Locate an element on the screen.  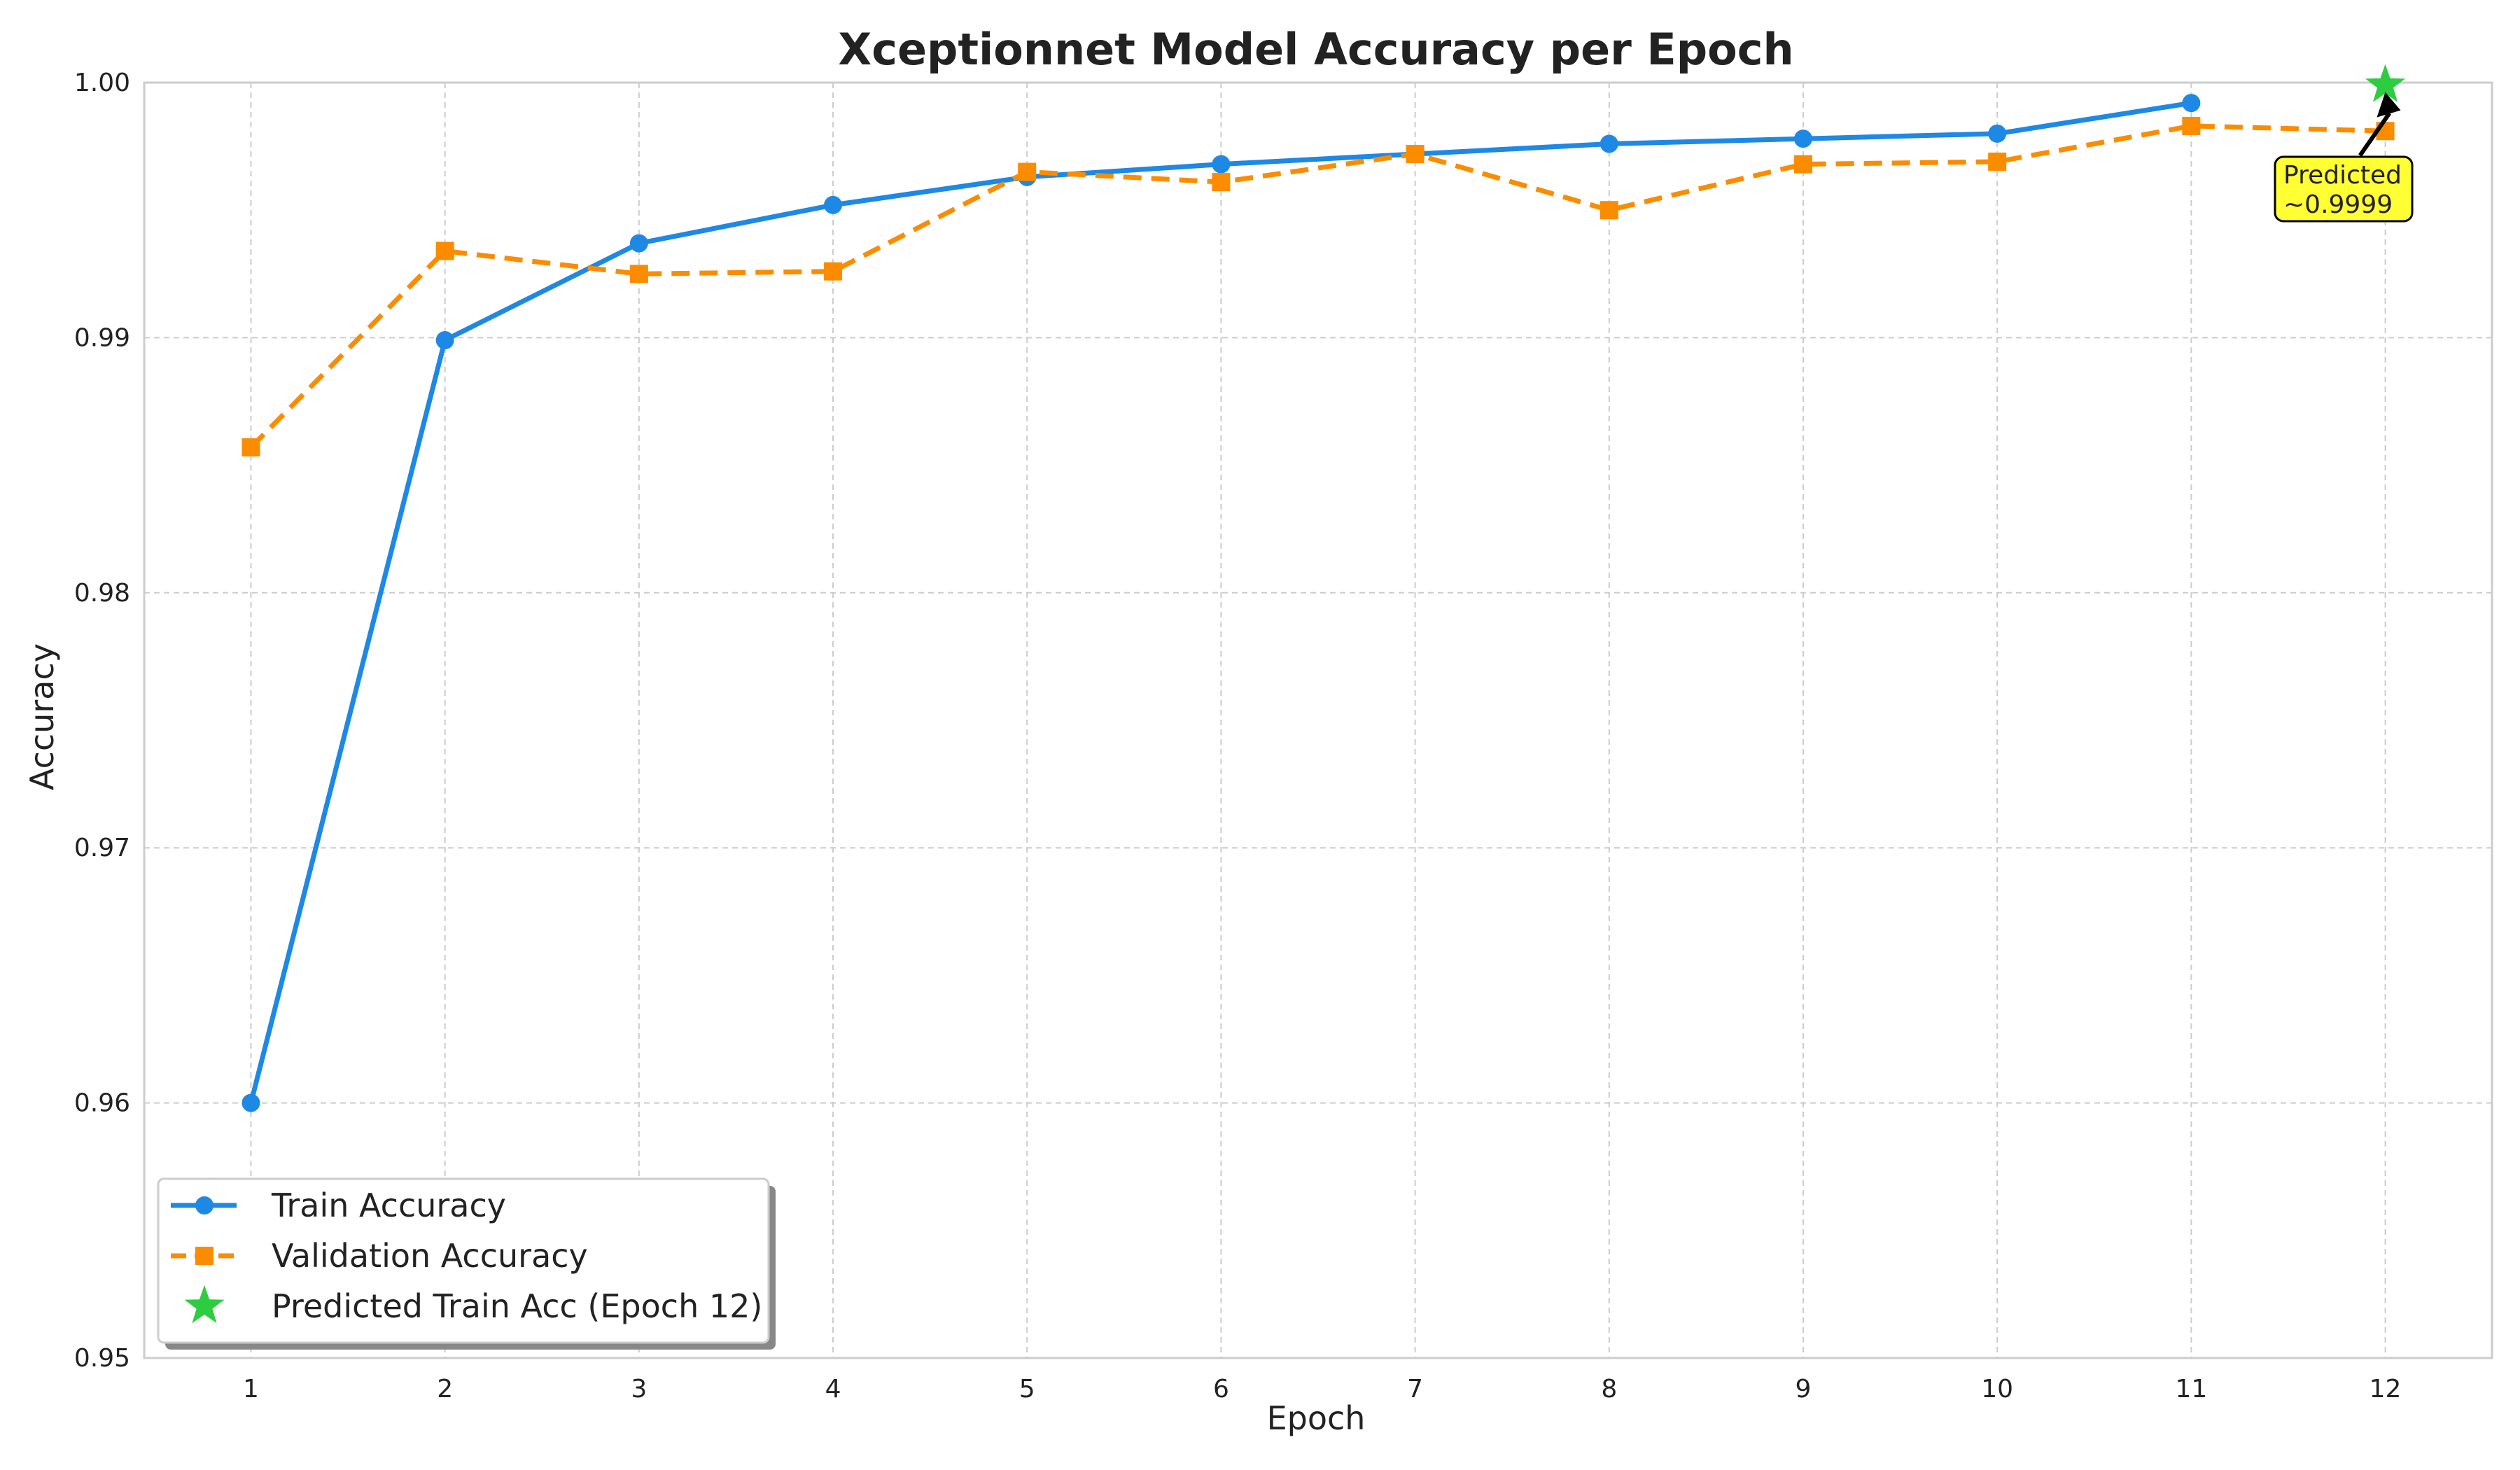
annotation-arrowhead is located at coordinates (2388, 105).